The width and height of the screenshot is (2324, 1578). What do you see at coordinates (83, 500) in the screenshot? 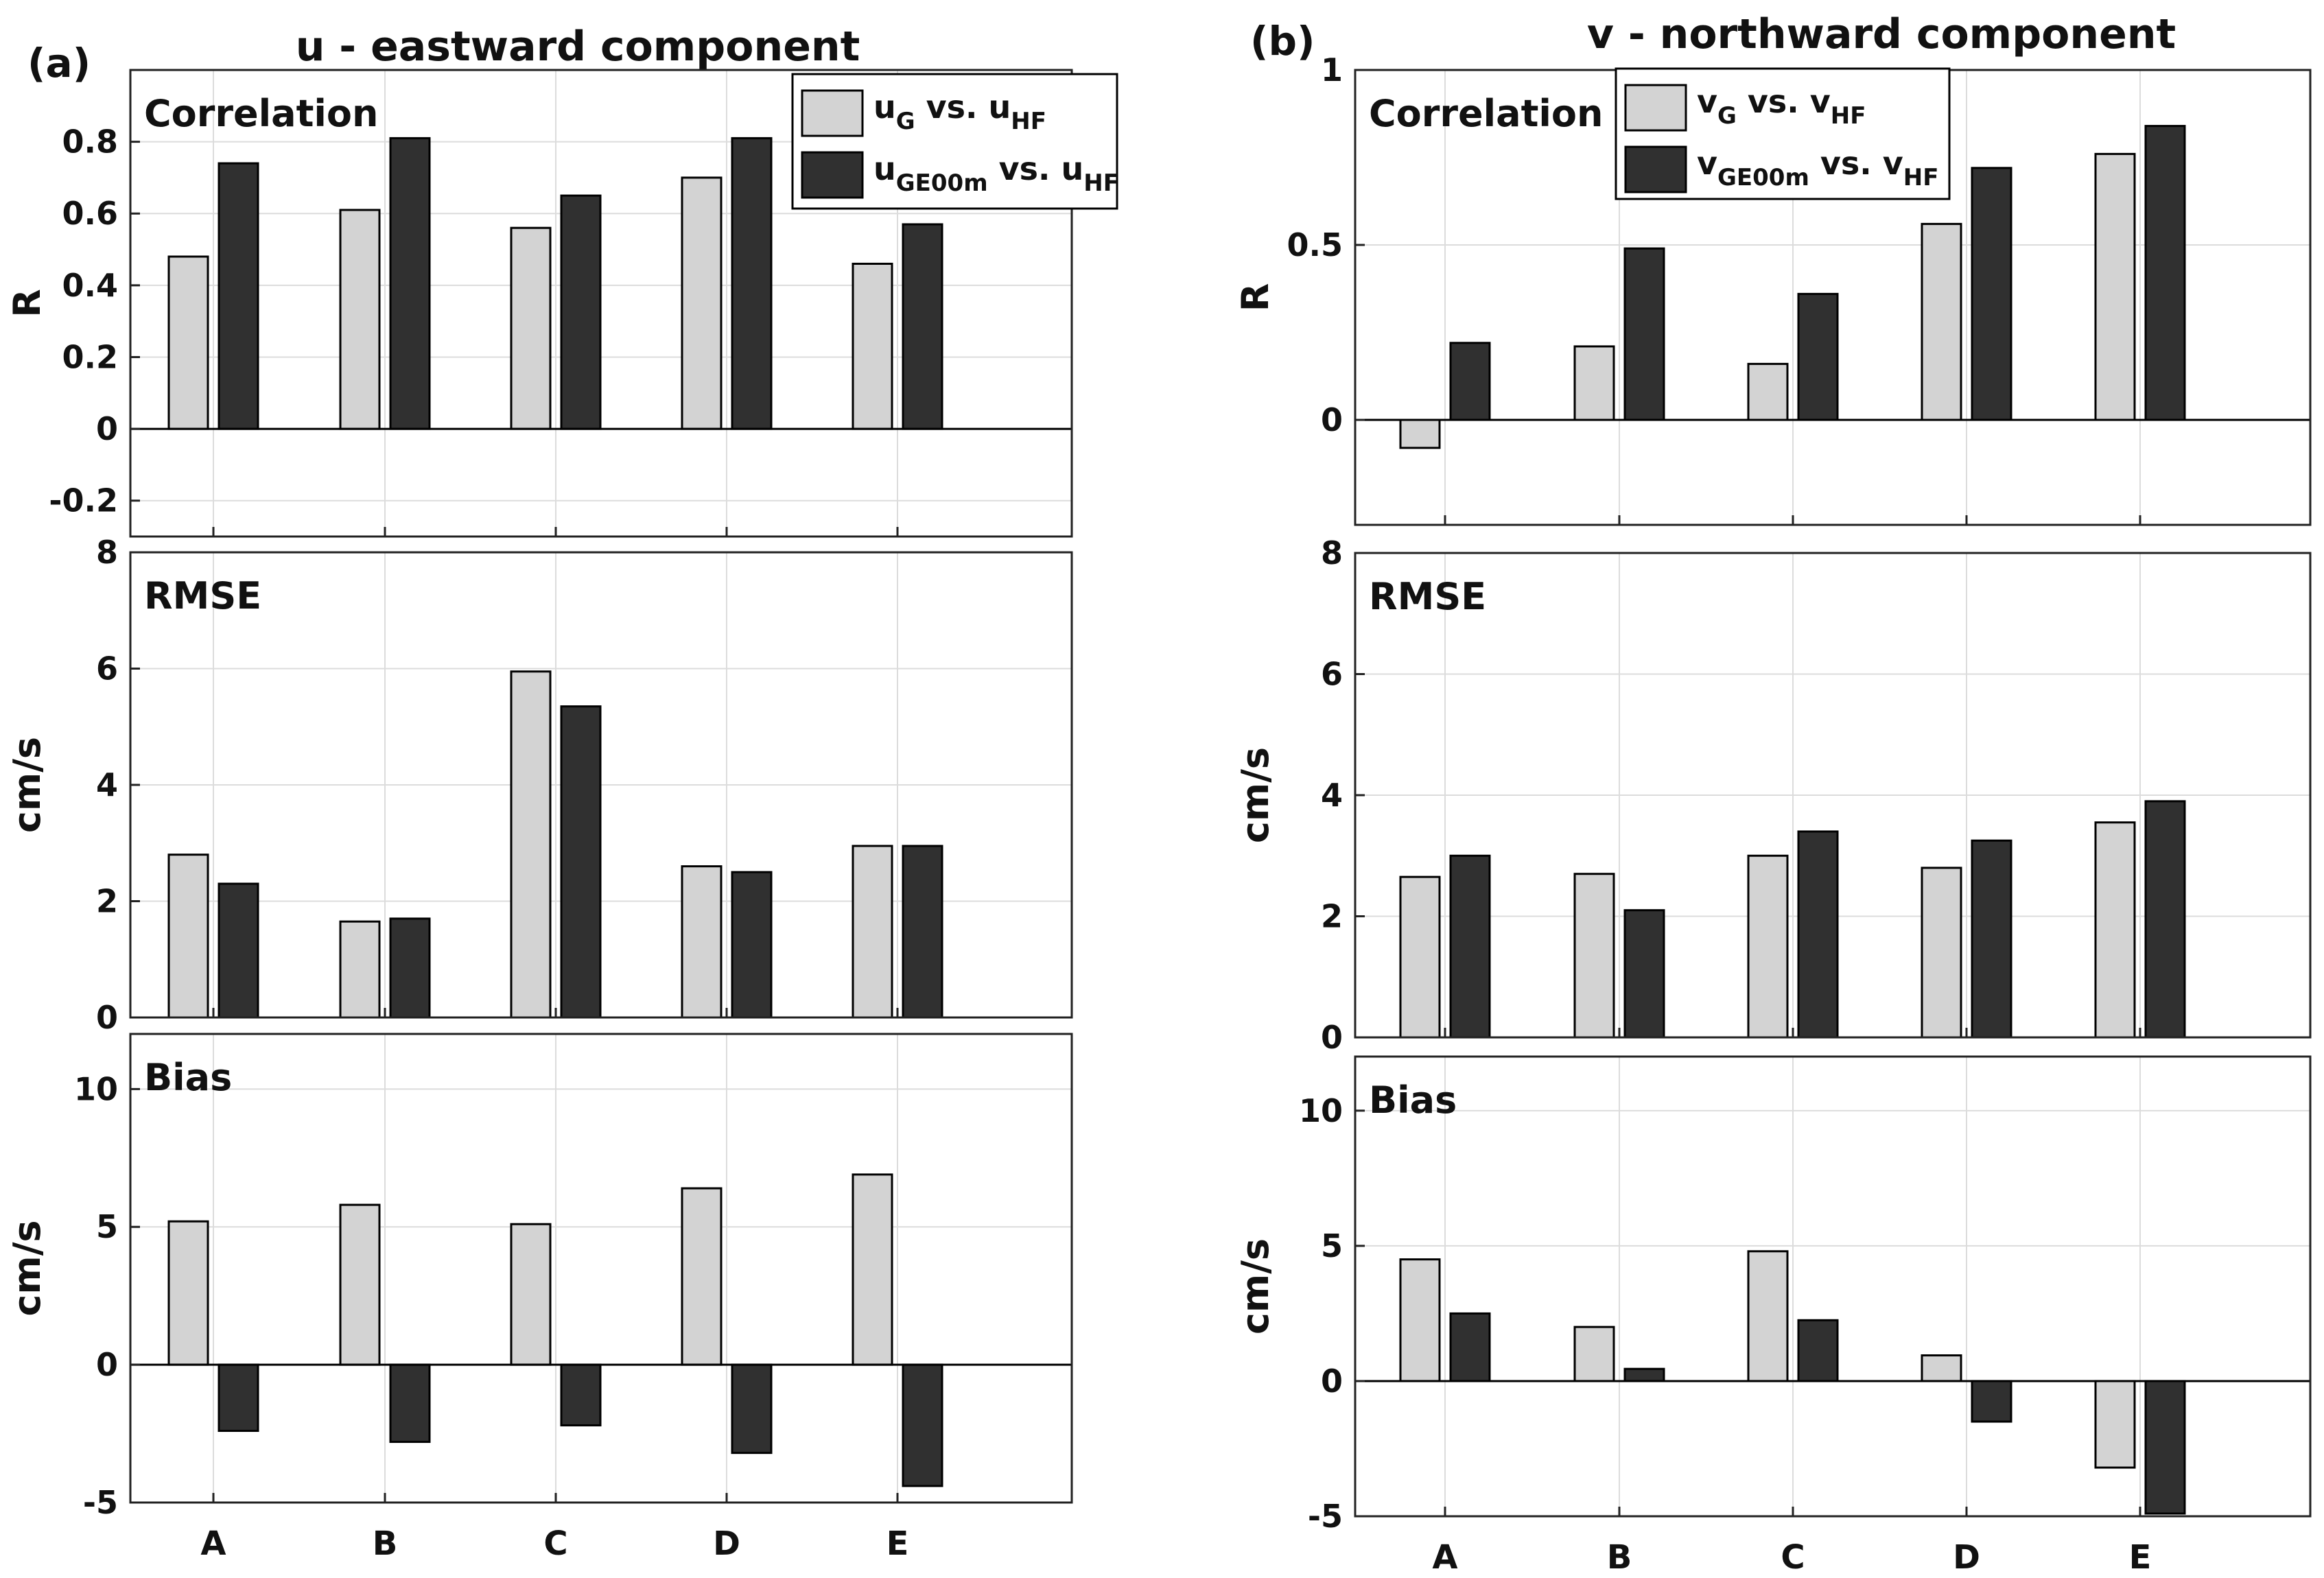
I see `y-tick-label: -0.2` at bounding box center [83, 500].